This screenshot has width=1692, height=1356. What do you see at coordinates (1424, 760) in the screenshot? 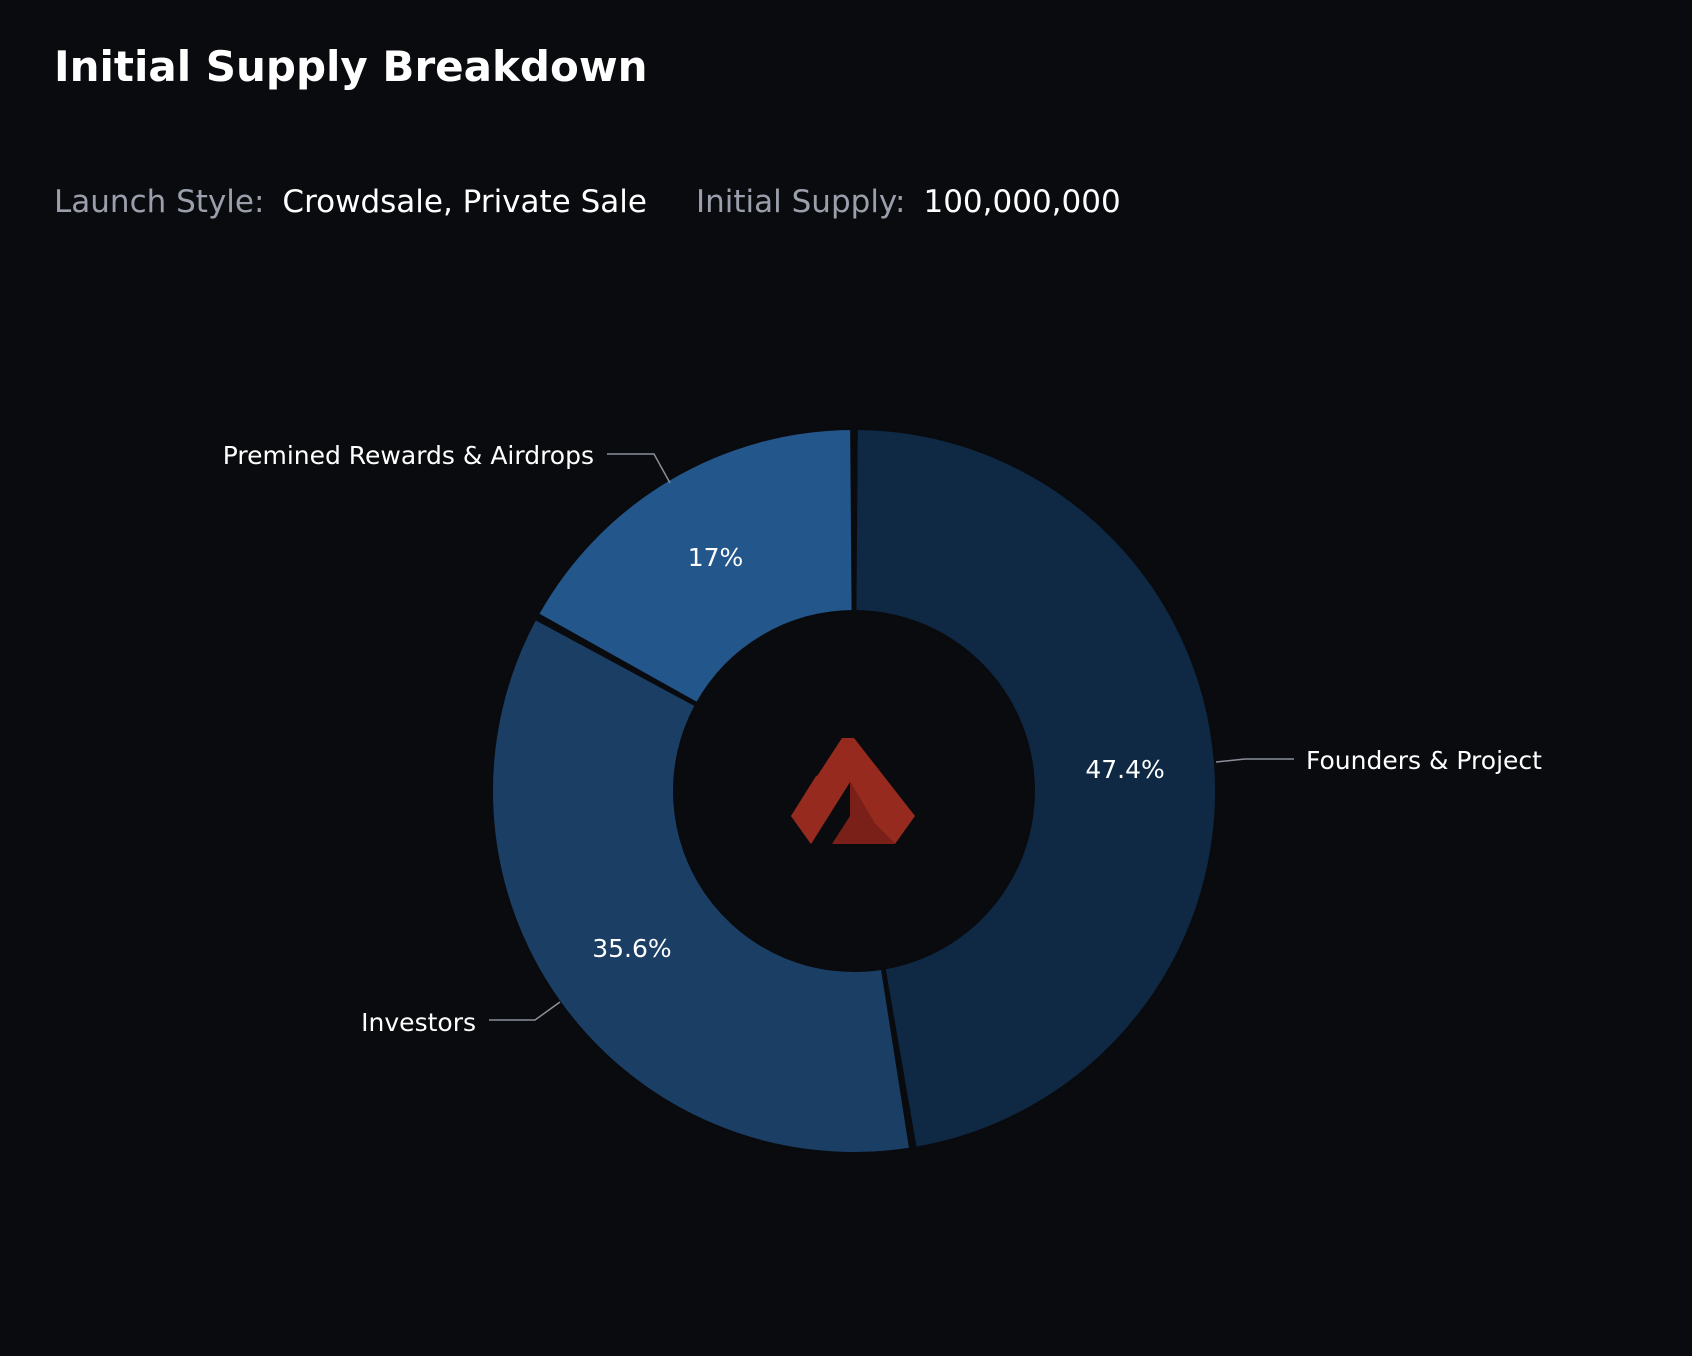
I see `slice-category-label: Founders & Project` at bounding box center [1424, 760].